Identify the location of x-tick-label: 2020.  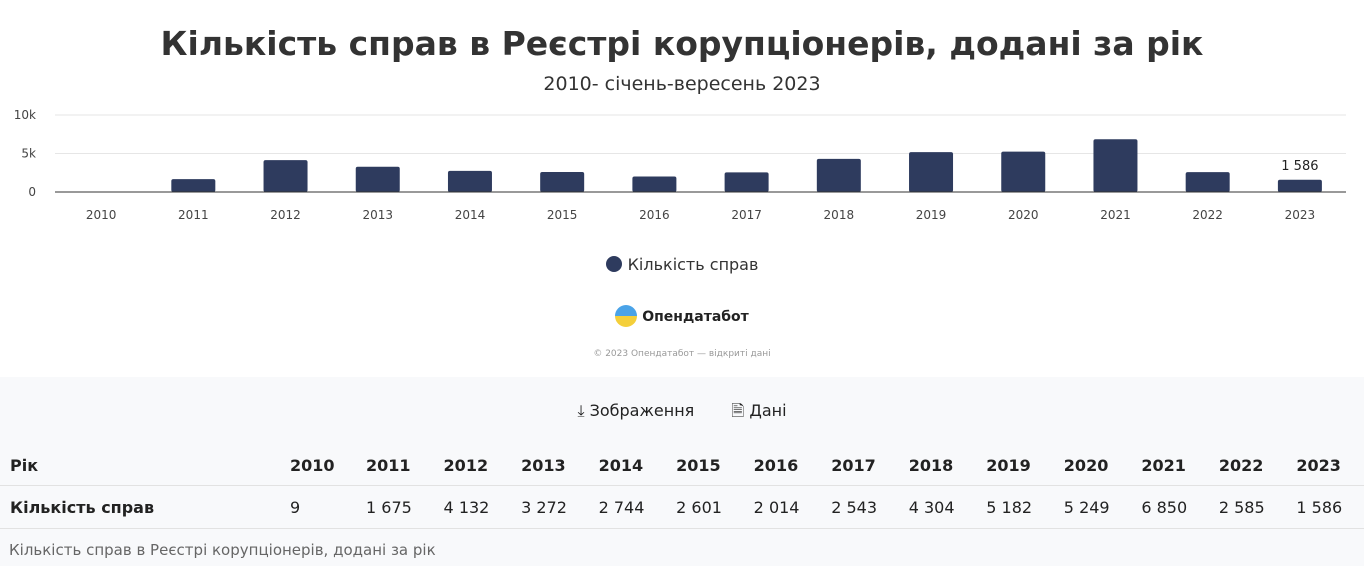
(1023, 215).